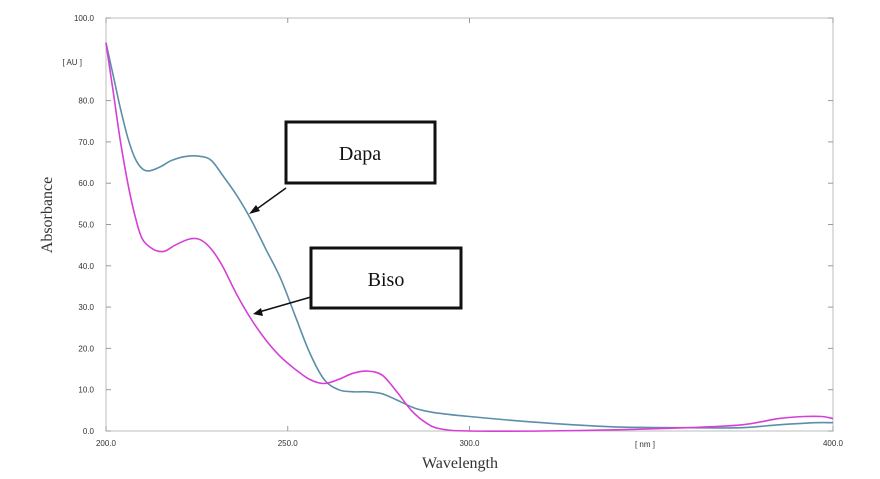 Image resolution: width=880 pixels, height=479 pixels. What do you see at coordinates (86, 142) in the screenshot?
I see `y-tick-label: 70.0` at bounding box center [86, 142].